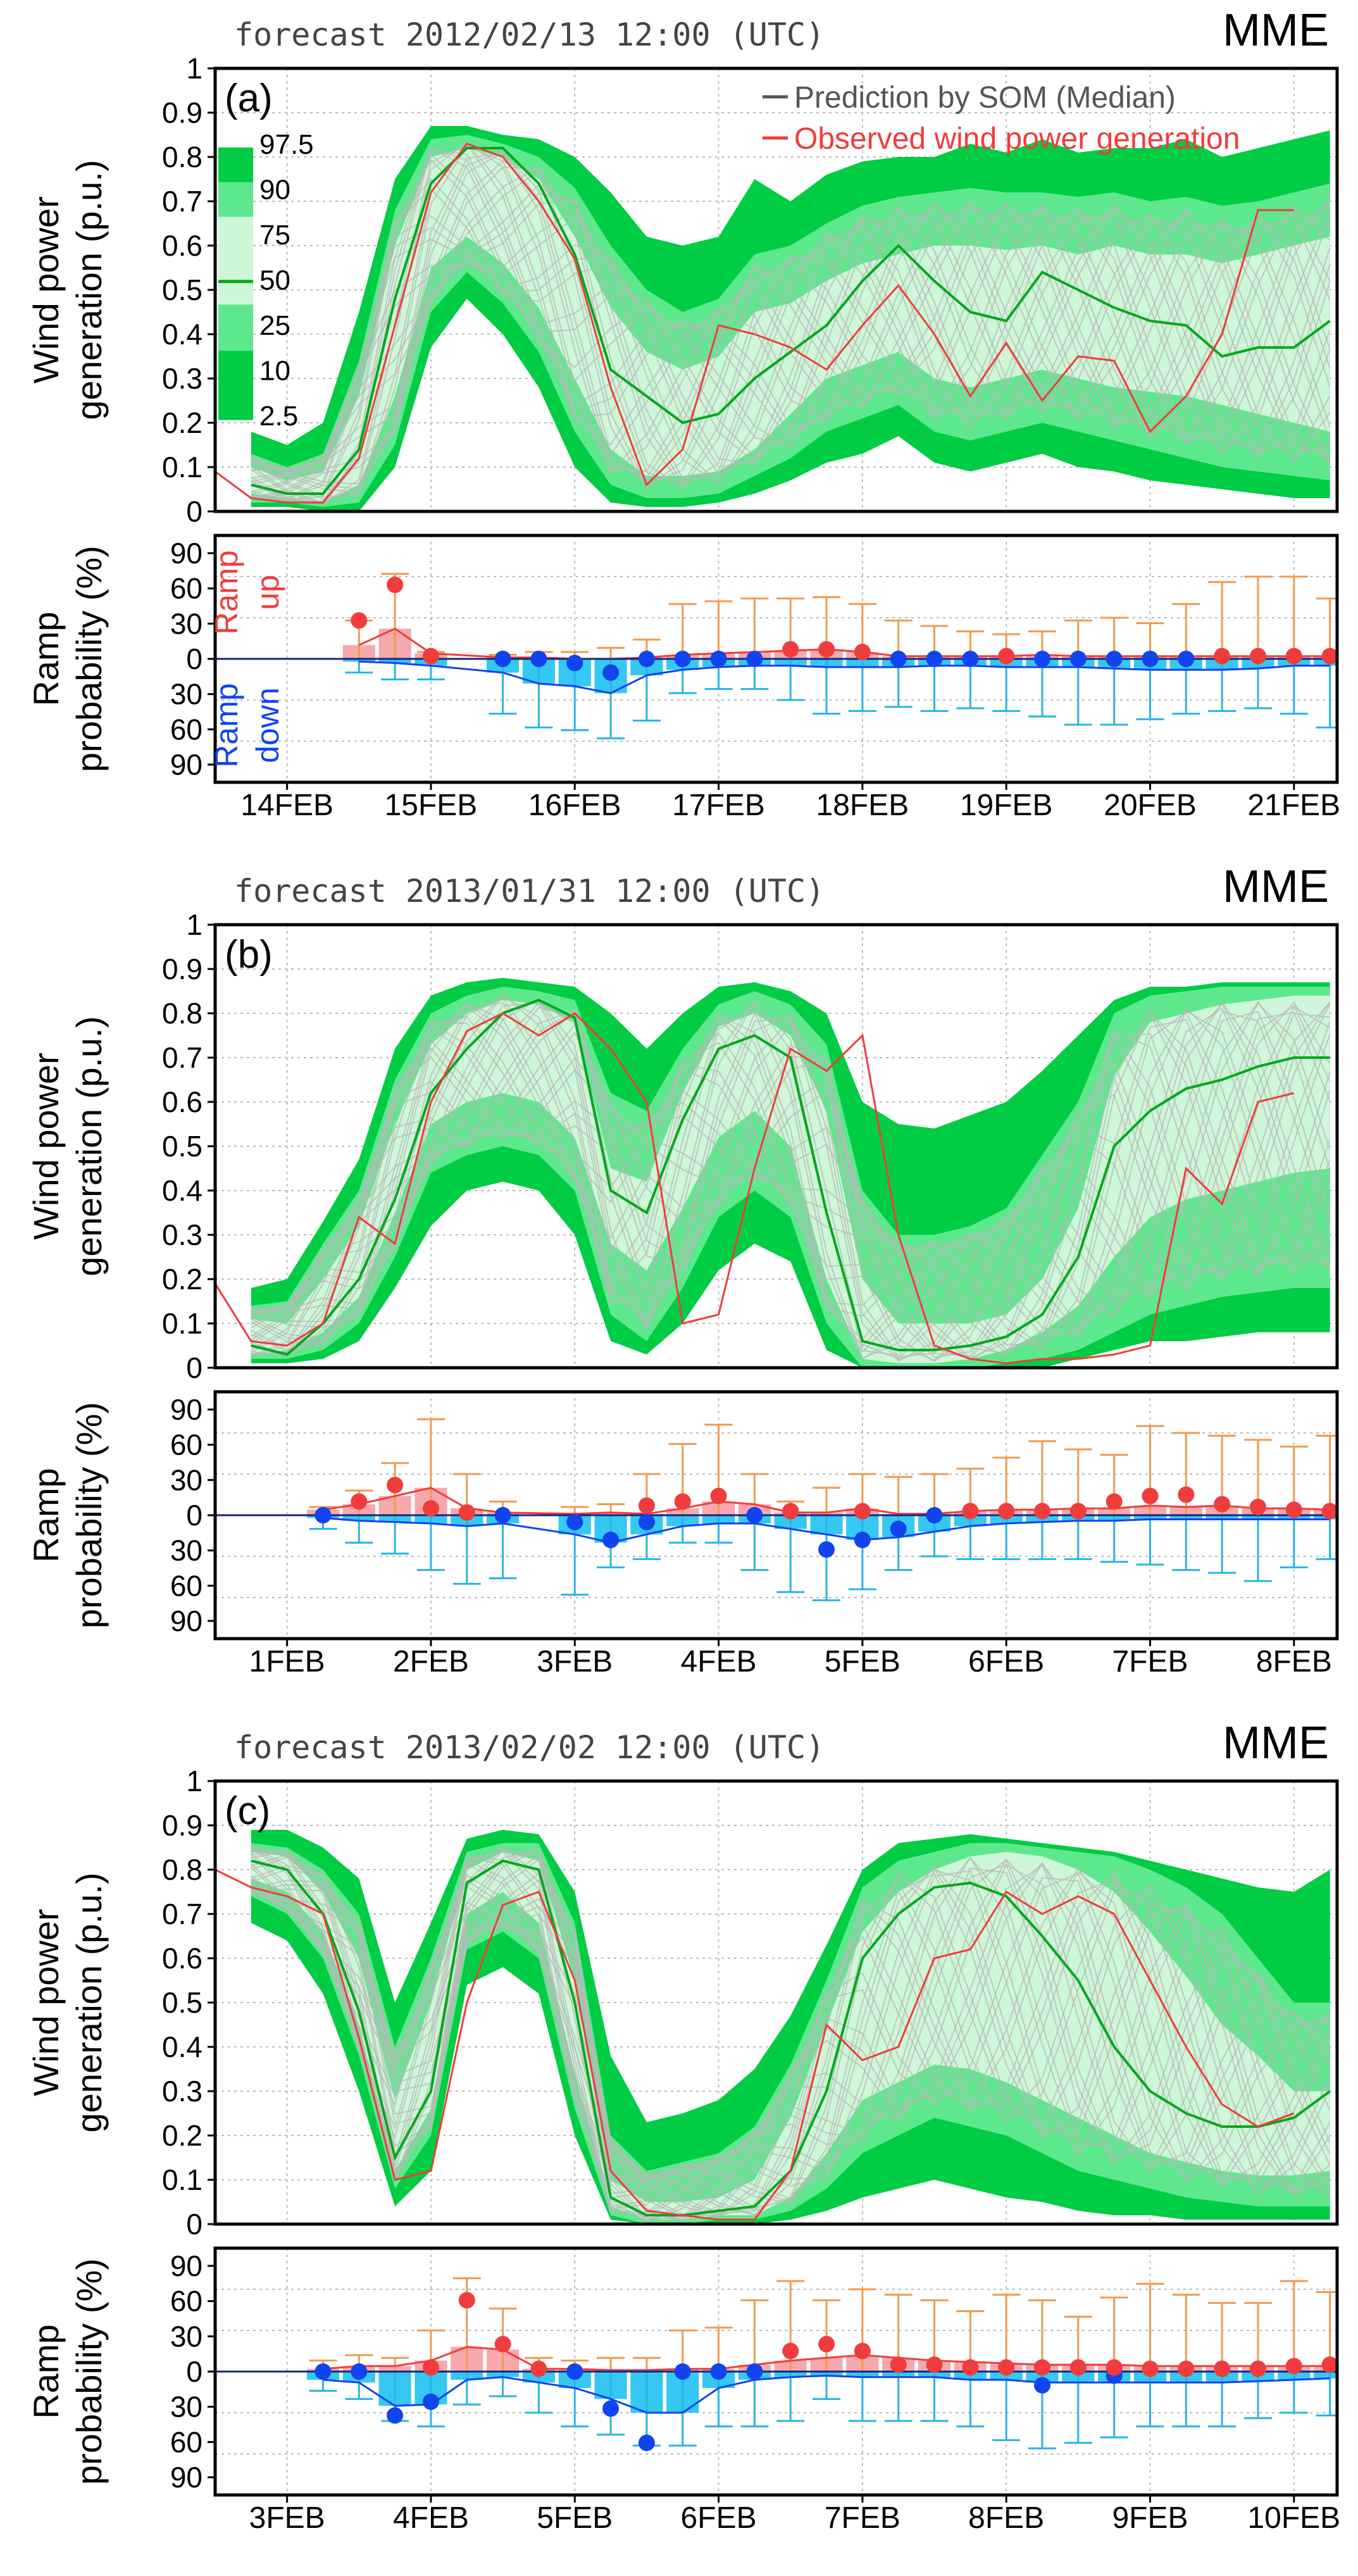 This screenshot has width=1358, height=2576. What do you see at coordinates (186, 2441) in the screenshot?
I see `ramp-y-tick-label: 60` at bounding box center [186, 2441].